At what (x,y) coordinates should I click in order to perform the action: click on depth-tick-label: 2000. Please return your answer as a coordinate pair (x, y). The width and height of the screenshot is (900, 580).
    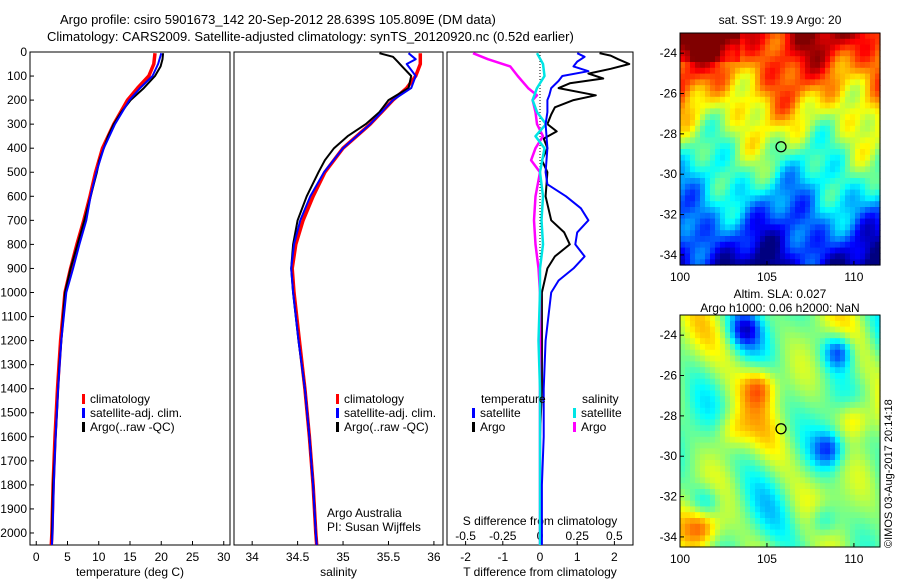
    Looking at the image, I should click on (13, 533).